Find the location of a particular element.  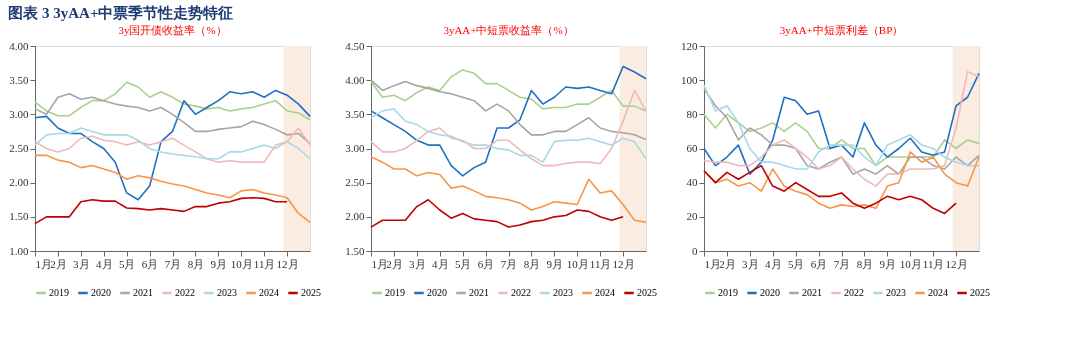

chart-title: 3y国开债收益率（%） is located at coordinates (172, 30).